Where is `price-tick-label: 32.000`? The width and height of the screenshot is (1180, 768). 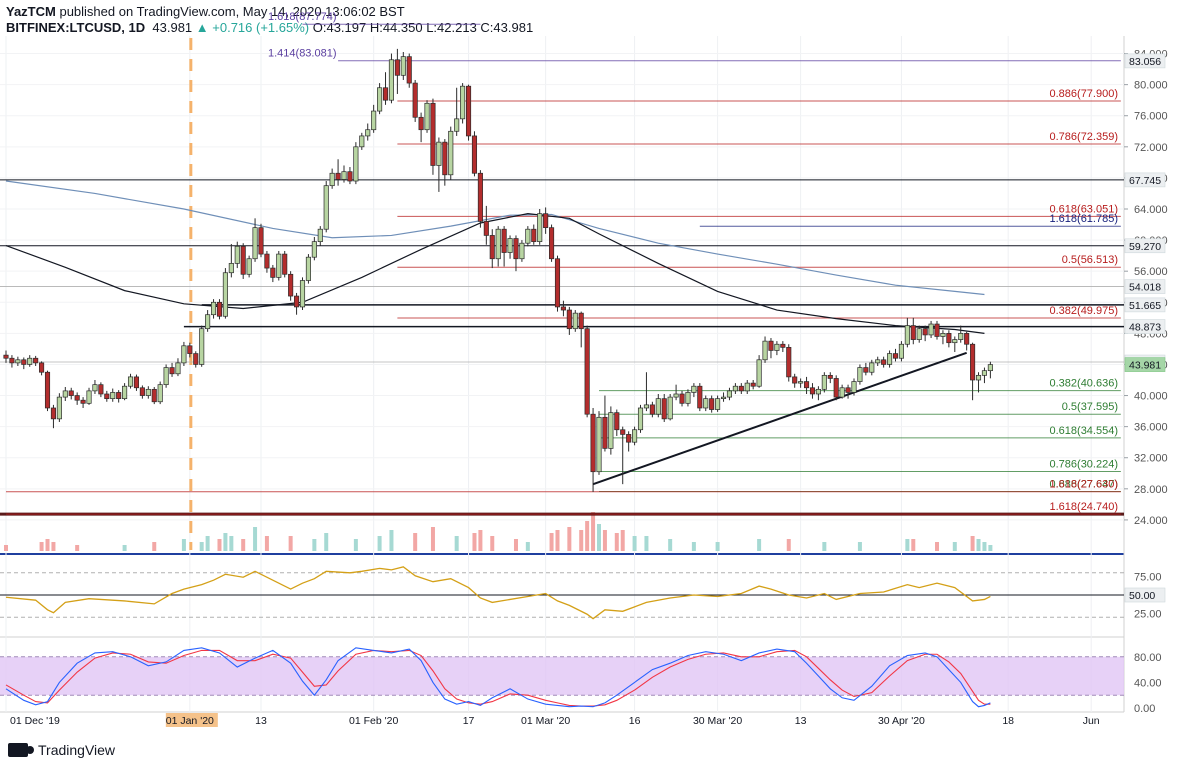 price-tick-label: 32.000 is located at coordinates (1151, 459).